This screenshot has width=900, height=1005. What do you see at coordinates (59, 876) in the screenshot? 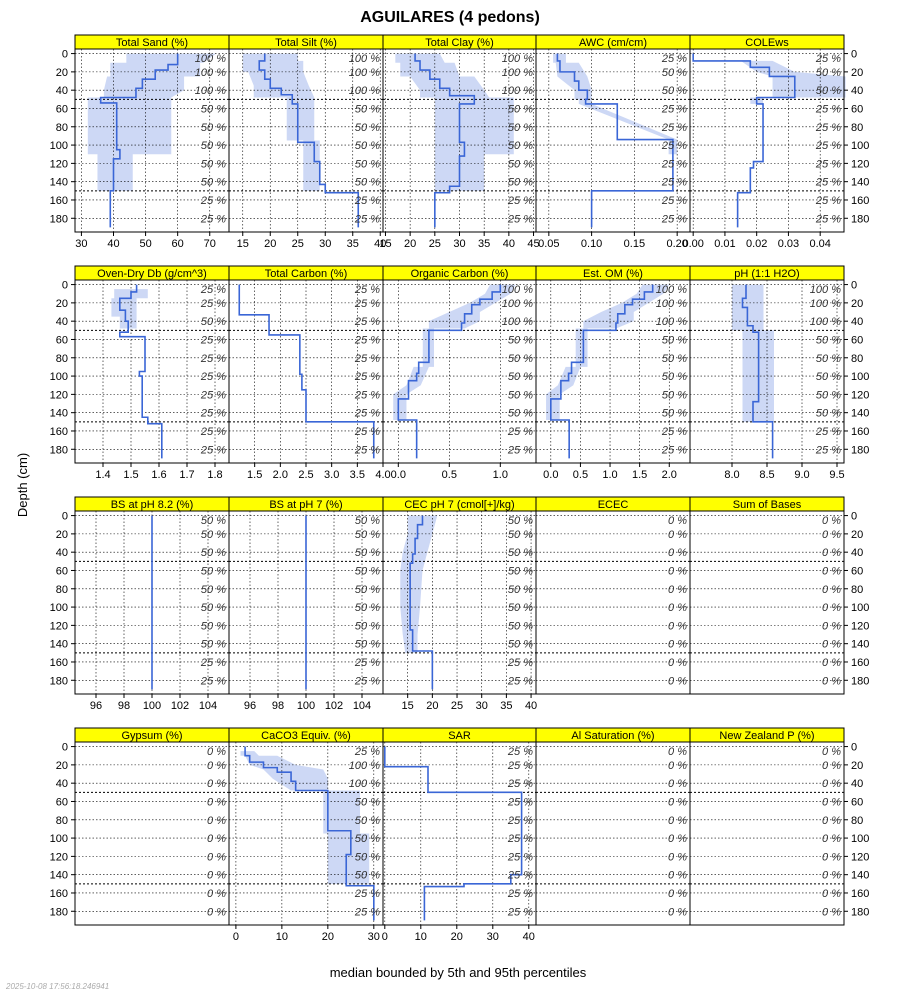
I see `y-tick-label: 140` at bounding box center [59, 876].